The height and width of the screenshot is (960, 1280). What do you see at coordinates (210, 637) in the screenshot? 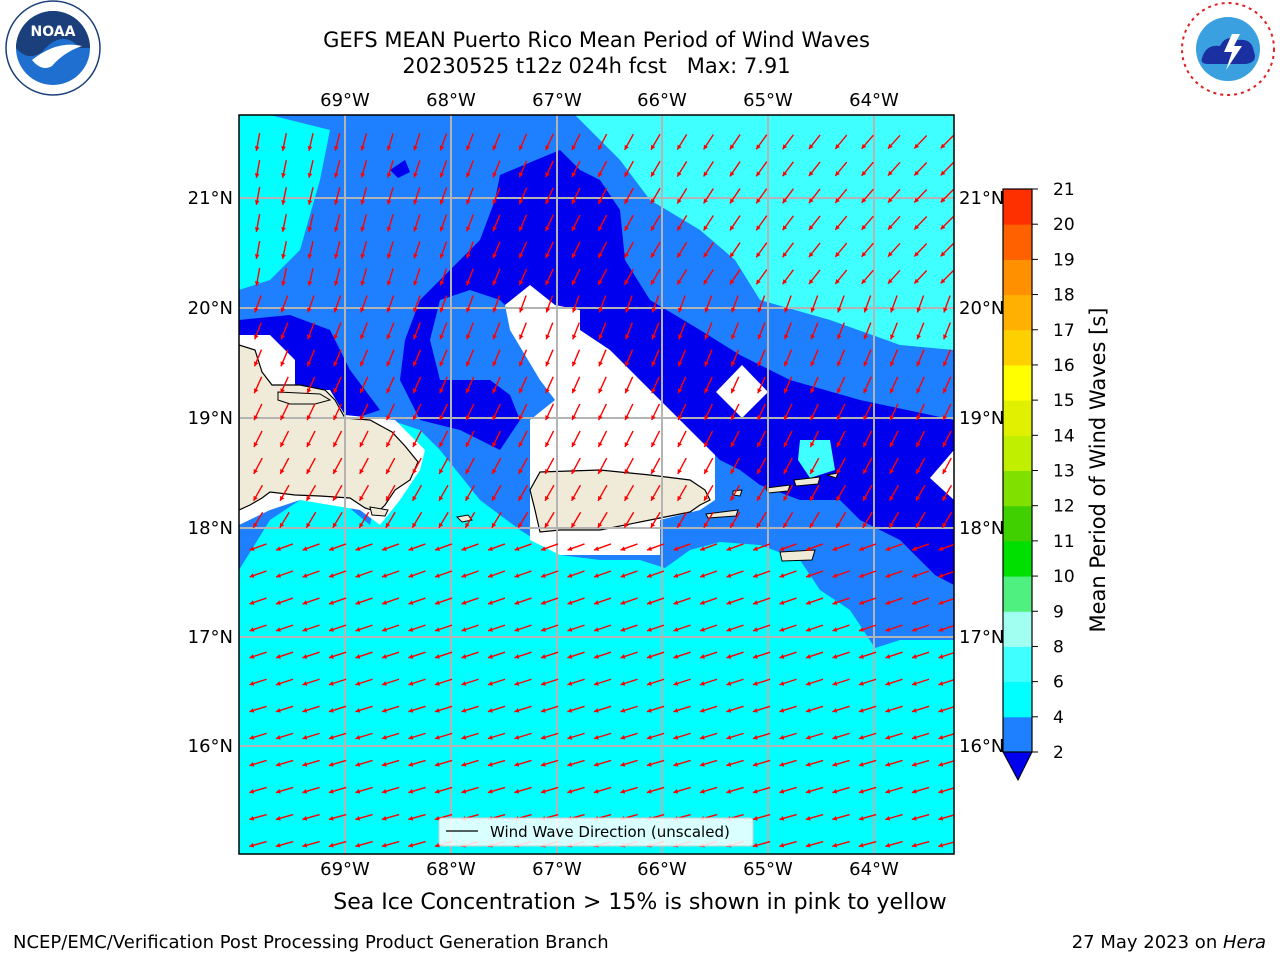
I see `lat-label: 17°N` at bounding box center [210, 637].